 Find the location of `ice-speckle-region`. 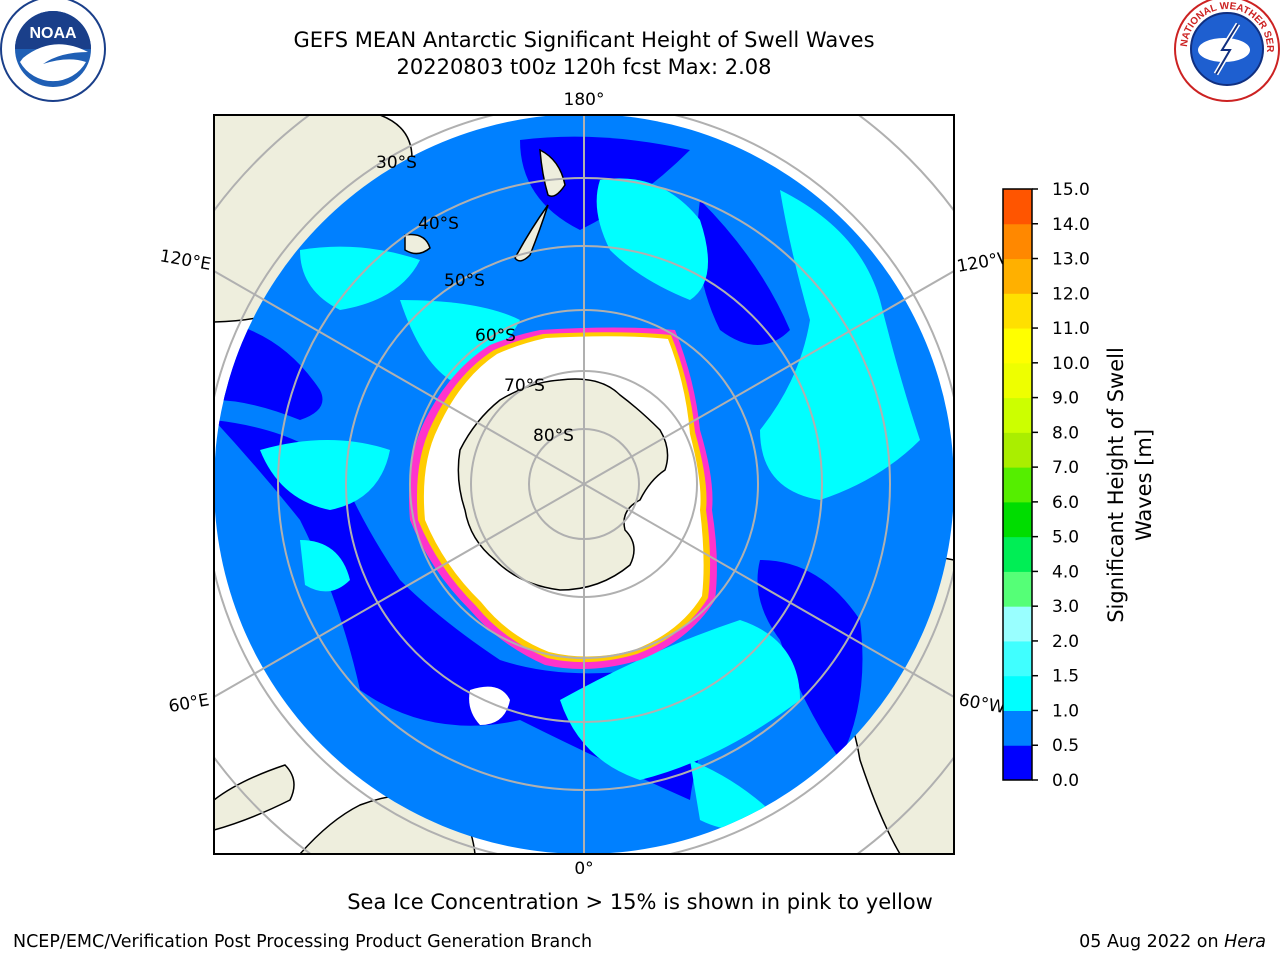

ice-speckle-region is located at coordinates (489, 705).